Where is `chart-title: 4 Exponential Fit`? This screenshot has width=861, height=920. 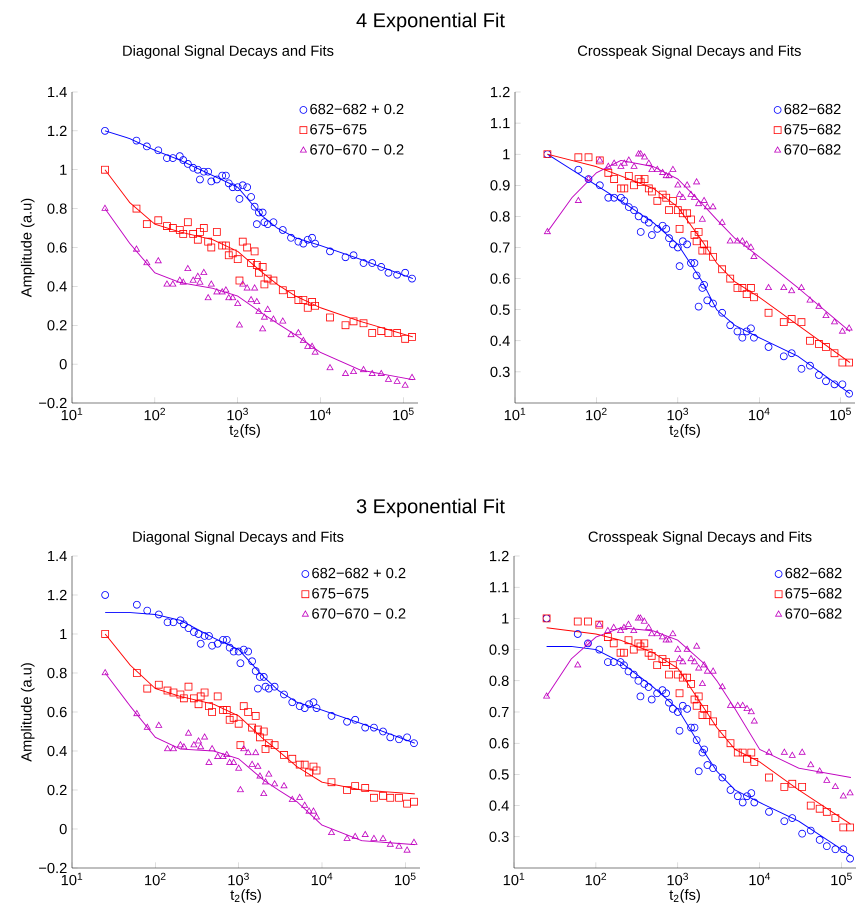
chart-title: 4 Exponential Fit is located at coordinates (430, 22).